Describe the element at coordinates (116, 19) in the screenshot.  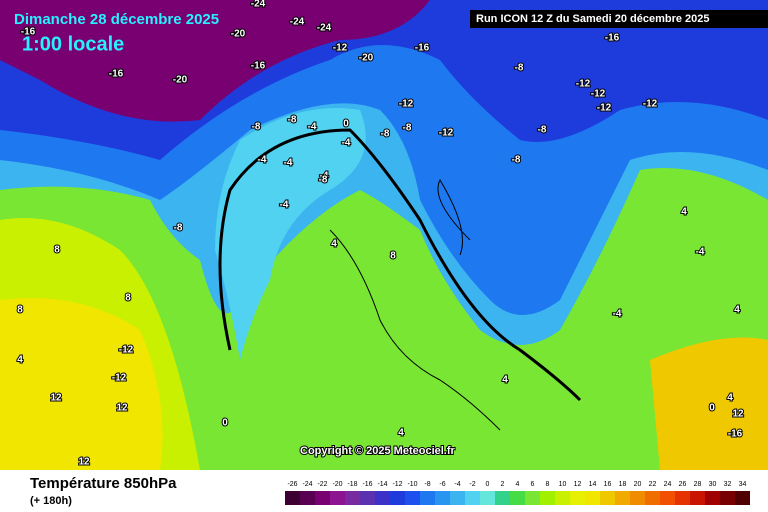
I see `date: Dimanche 28 décembre 2025` at that location.